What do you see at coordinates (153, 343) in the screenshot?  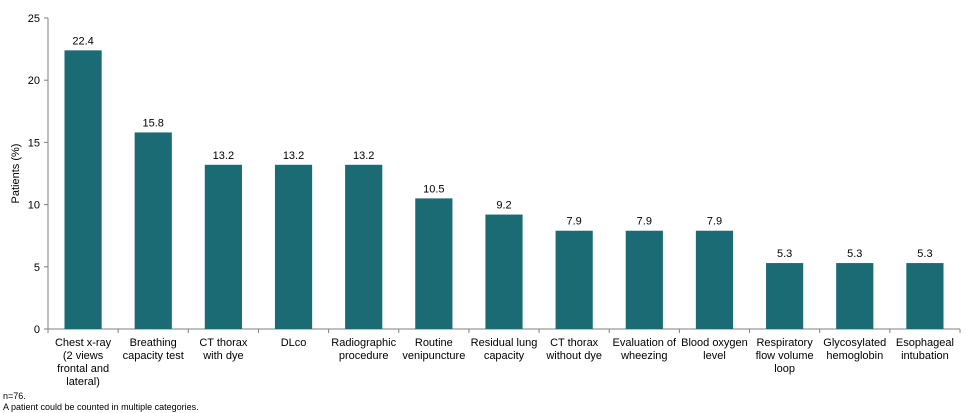 I see `category-label-line: Breathing` at bounding box center [153, 343].